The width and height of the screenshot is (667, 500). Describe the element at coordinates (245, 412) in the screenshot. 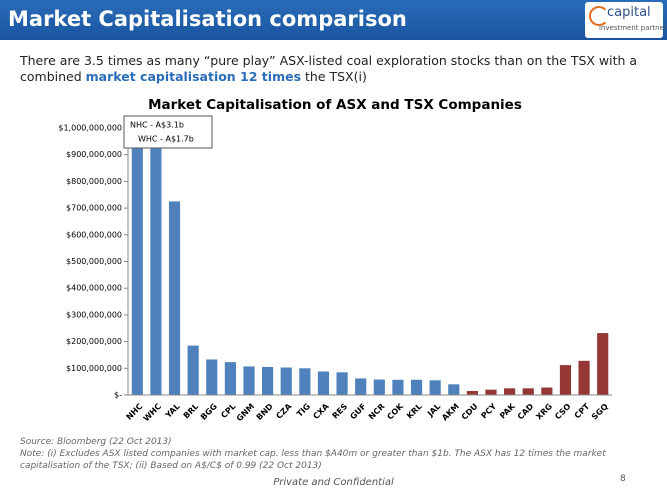

I see `x-tick-label: GNM` at that location.